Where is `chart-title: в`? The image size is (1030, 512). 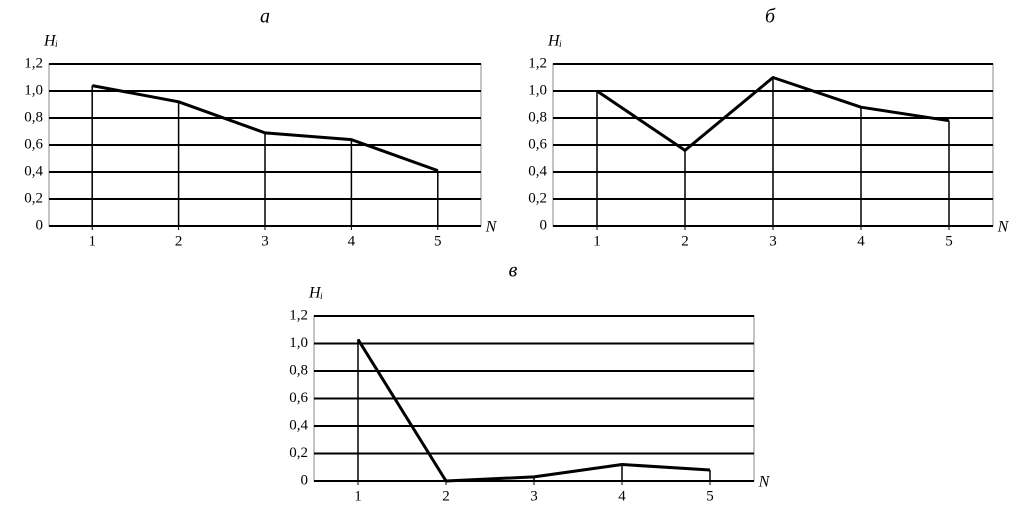 chart-title: в is located at coordinates (513, 271).